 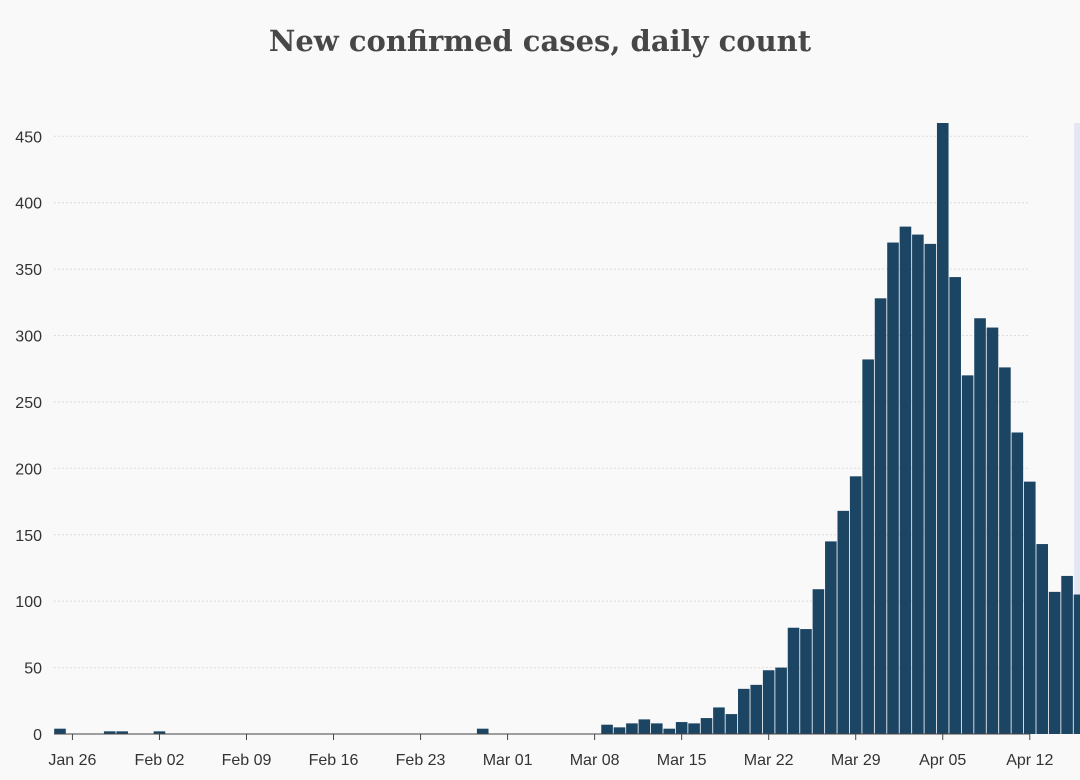 I want to click on y-tick-label: 400, so click(x=28, y=204).